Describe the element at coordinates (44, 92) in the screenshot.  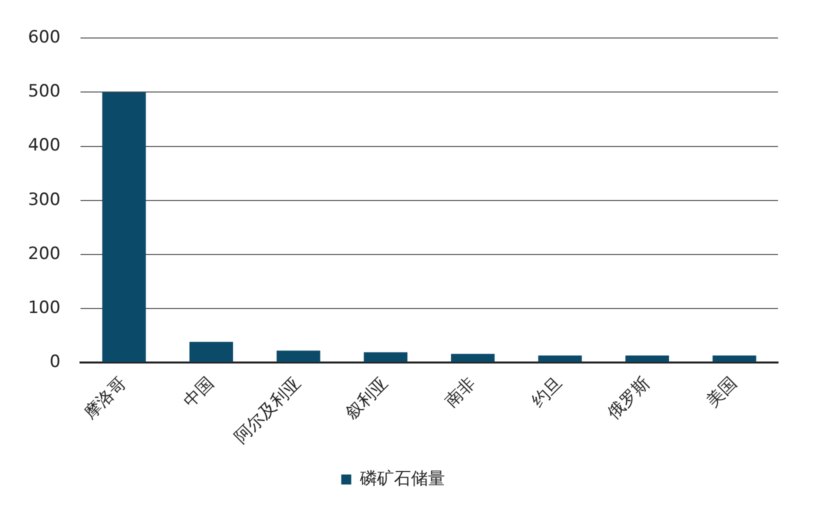
I see `y-tick-label: 500` at that location.